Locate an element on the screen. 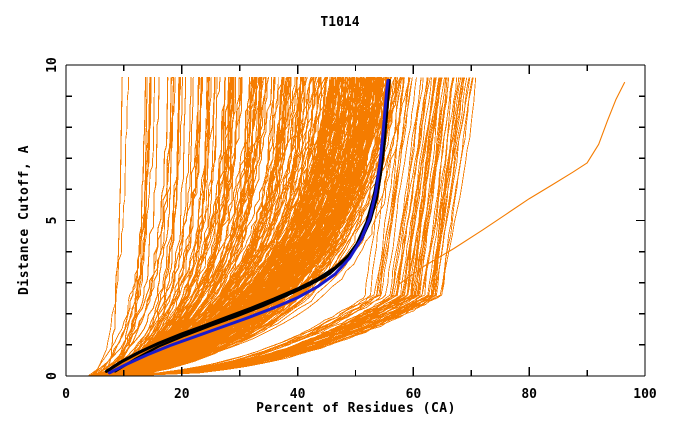 The height and width of the screenshot is (440, 680). x-tick-label: 80 is located at coordinates (529, 394).